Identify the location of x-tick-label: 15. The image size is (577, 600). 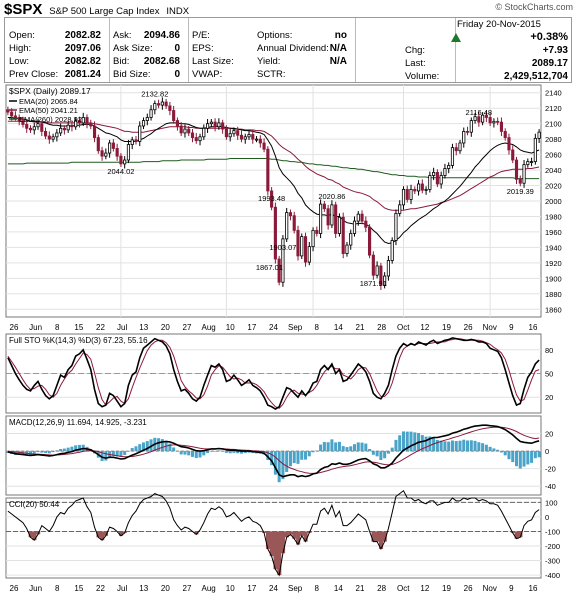
(78, 327).